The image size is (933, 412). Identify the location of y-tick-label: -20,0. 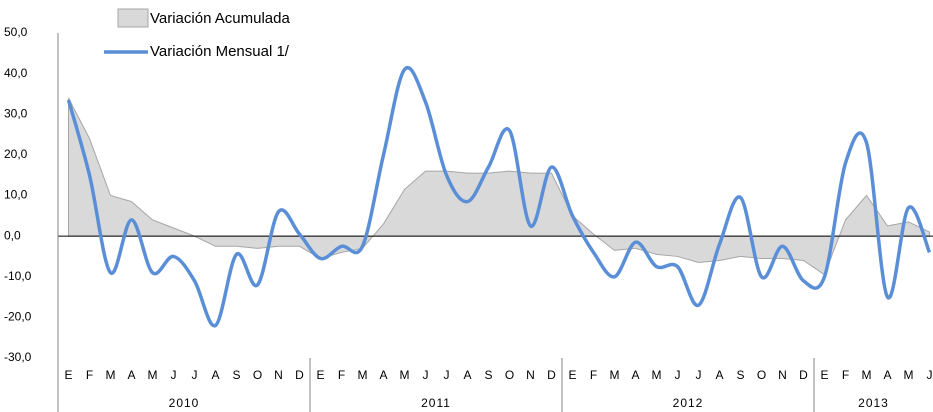
(18, 317).